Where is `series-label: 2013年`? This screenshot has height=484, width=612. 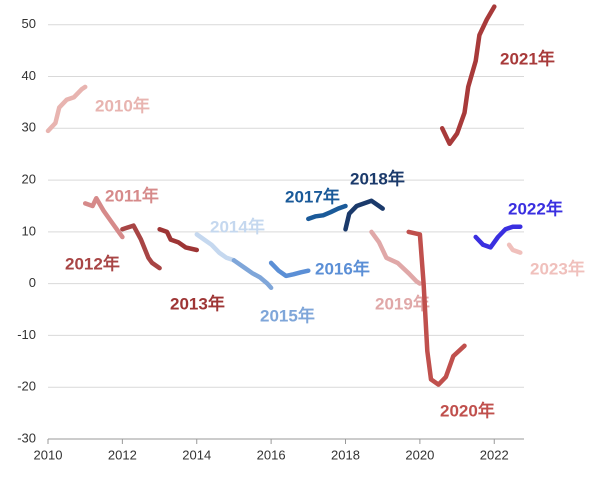 series-label: 2013年 is located at coordinates (197, 303).